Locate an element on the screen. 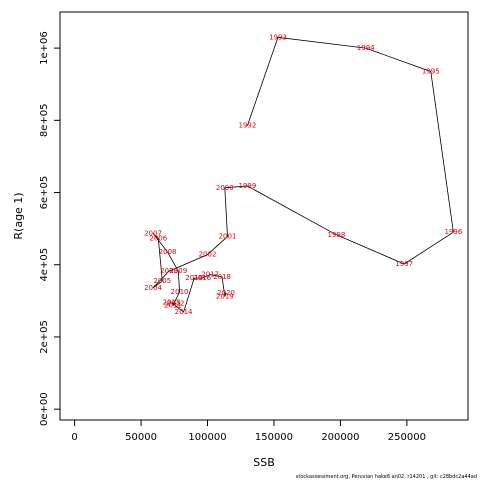 The image size is (480, 480). x-tick-label: 150000 is located at coordinates (274, 437).